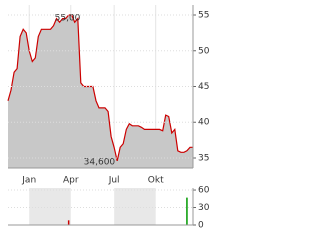 The image size is (320, 240). I want to click on x-tick-label: Jan, so click(28, 181).